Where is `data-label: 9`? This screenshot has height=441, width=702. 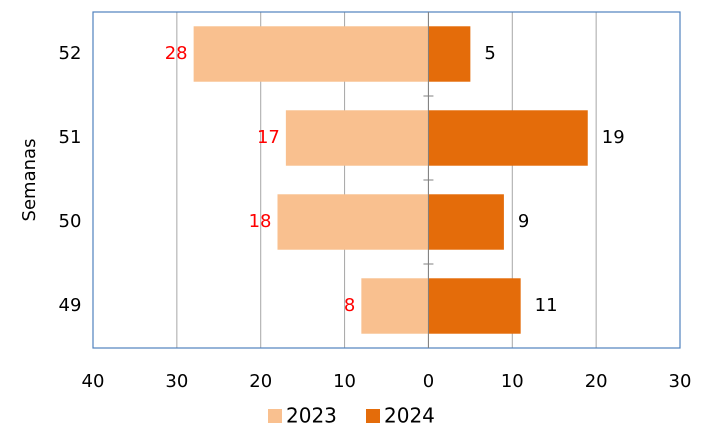
data-label: 9 is located at coordinates (523, 221).